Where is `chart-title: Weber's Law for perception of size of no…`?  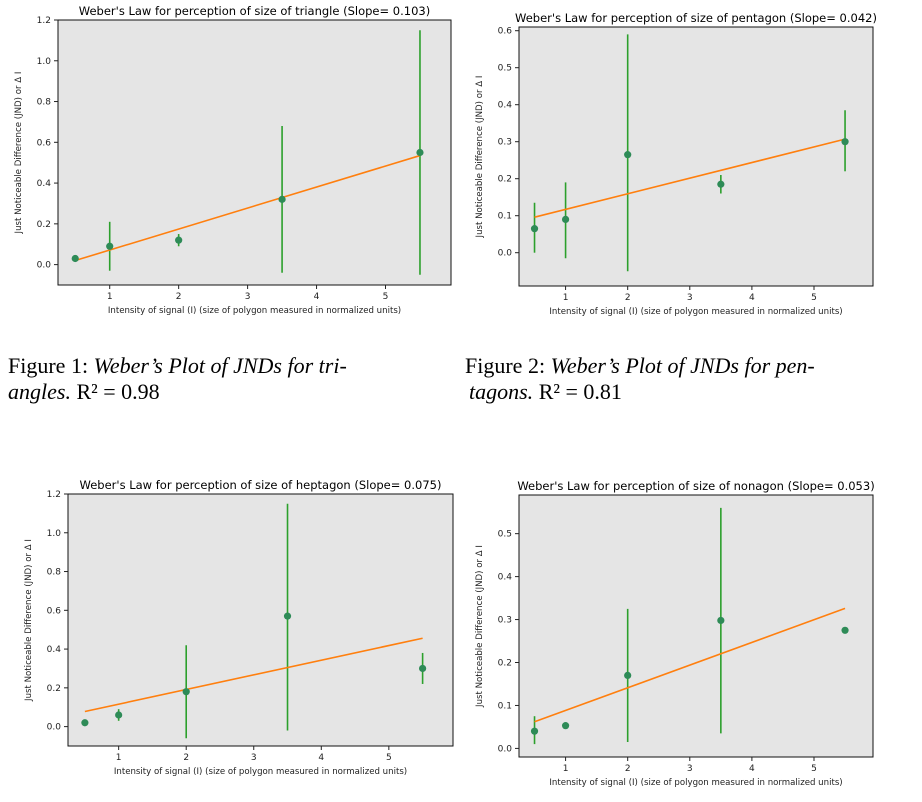
chart-title: Weber's Law for perception of size of no… is located at coordinates (695, 486).